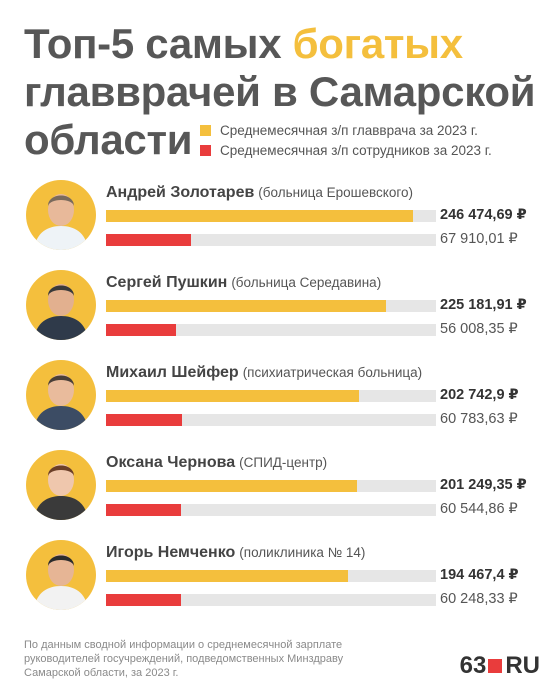  I want to click on legend-label-head: Среднемесячная з/п главврача за 2023 г., so click(349, 130).